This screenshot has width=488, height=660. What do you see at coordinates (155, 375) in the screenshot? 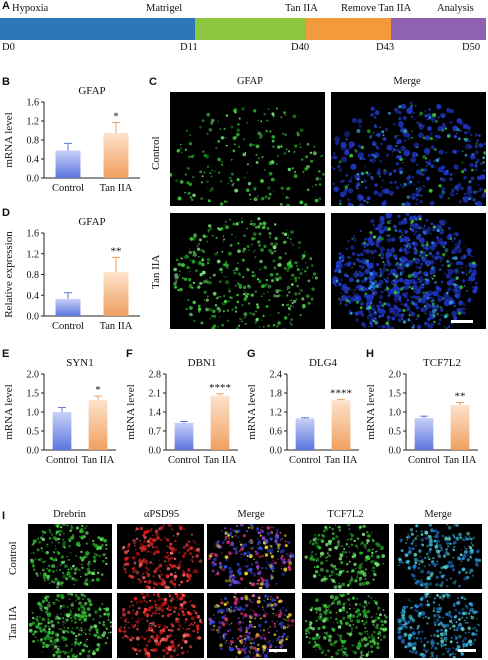
I see `y-tick-label: 2.8` at bounding box center [155, 375].